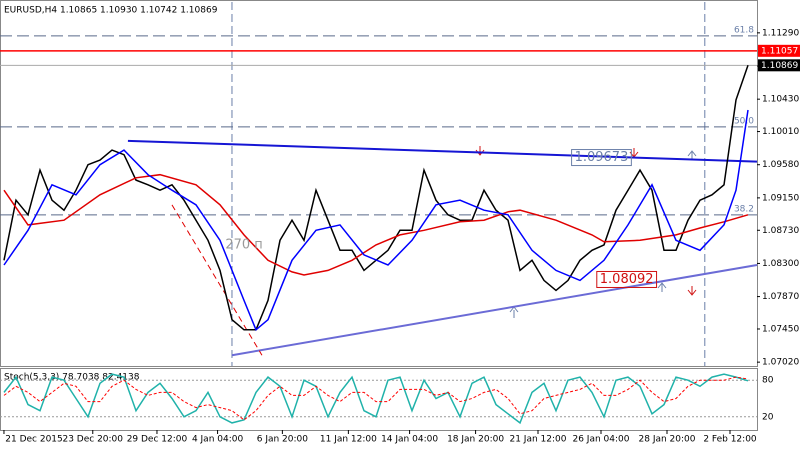  I want to click on annotation: 1.09673, so click(602, 157).